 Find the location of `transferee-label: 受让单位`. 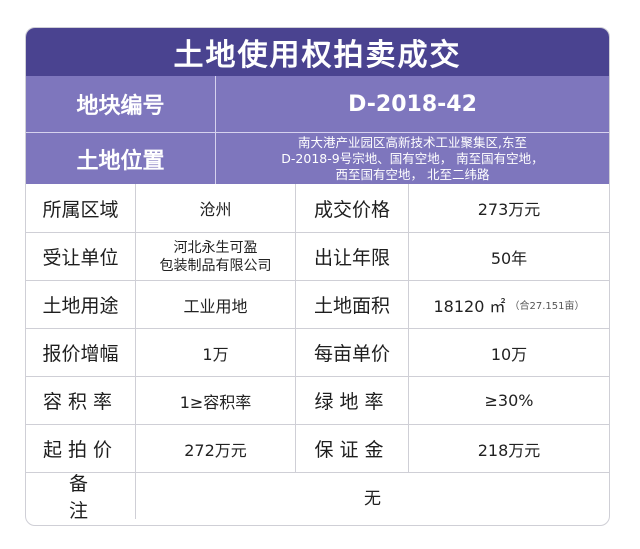

transferee-label: 受让单位 is located at coordinates (81, 256).